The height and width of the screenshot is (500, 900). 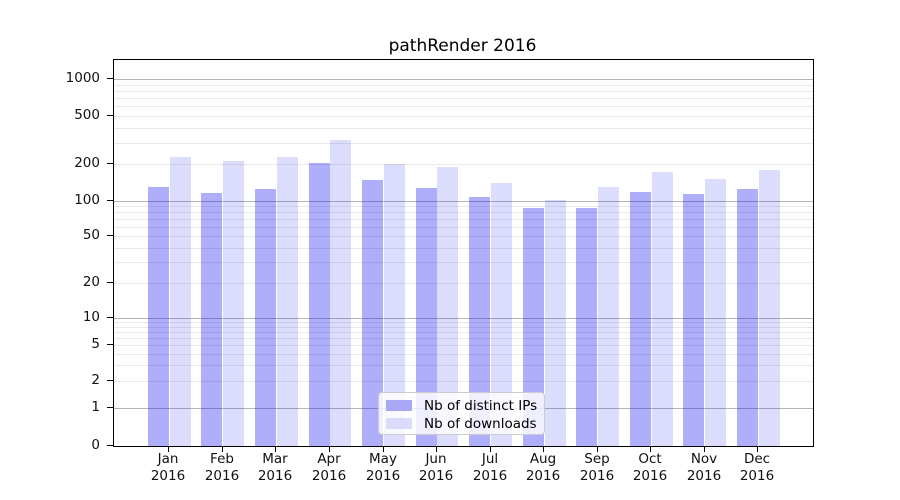 What do you see at coordinates (168, 467) in the screenshot?
I see `x-tick-label-jan: Jan 2016` at bounding box center [168, 467].